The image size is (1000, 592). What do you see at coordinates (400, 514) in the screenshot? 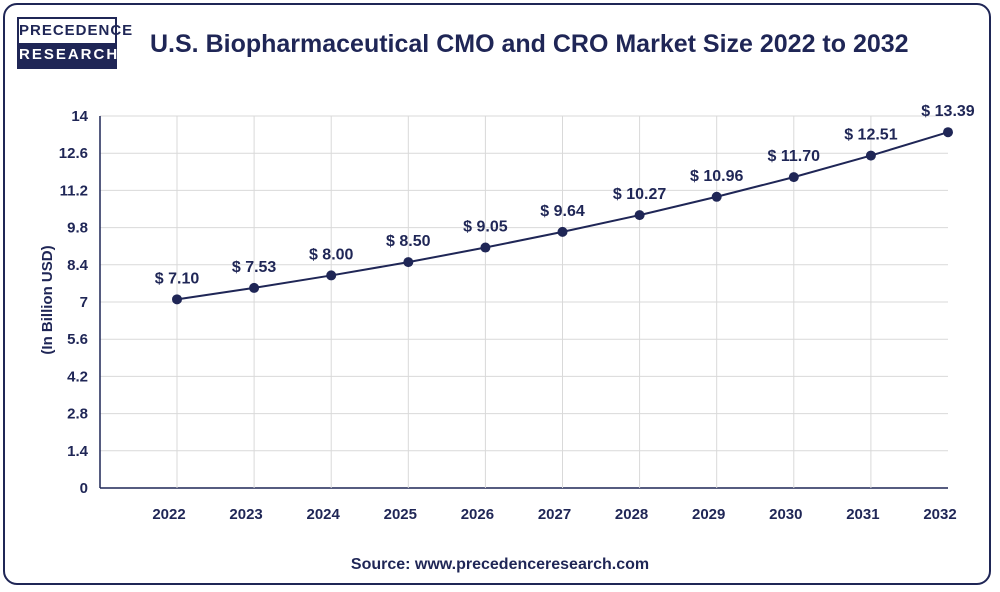
I see `x-tick-label: 2025` at bounding box center [400, 514].